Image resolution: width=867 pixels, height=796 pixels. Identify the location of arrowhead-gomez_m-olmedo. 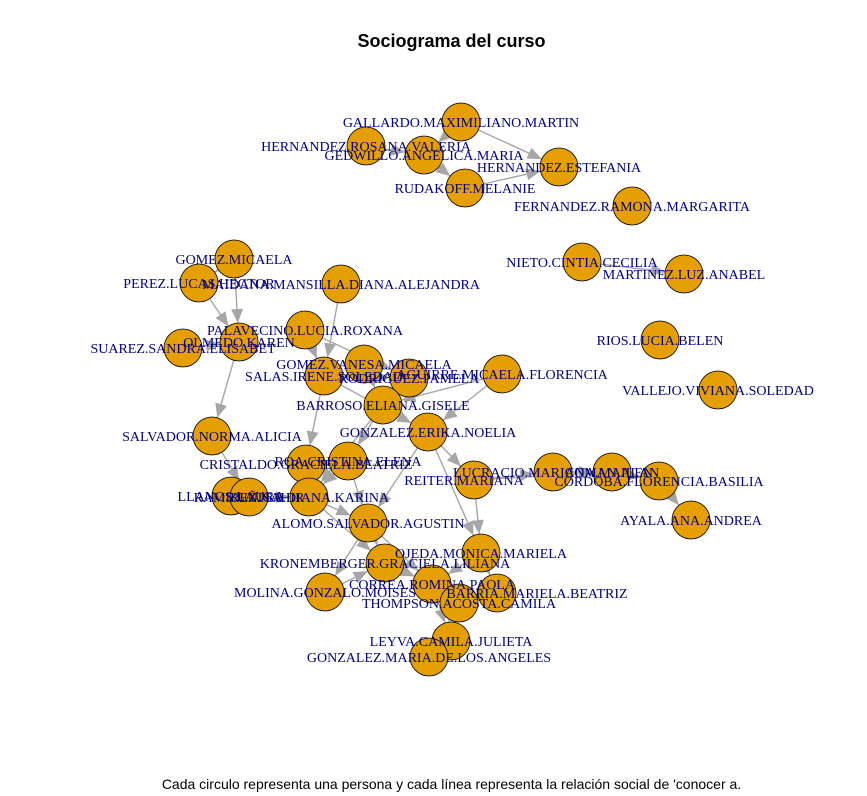
(237, 316).